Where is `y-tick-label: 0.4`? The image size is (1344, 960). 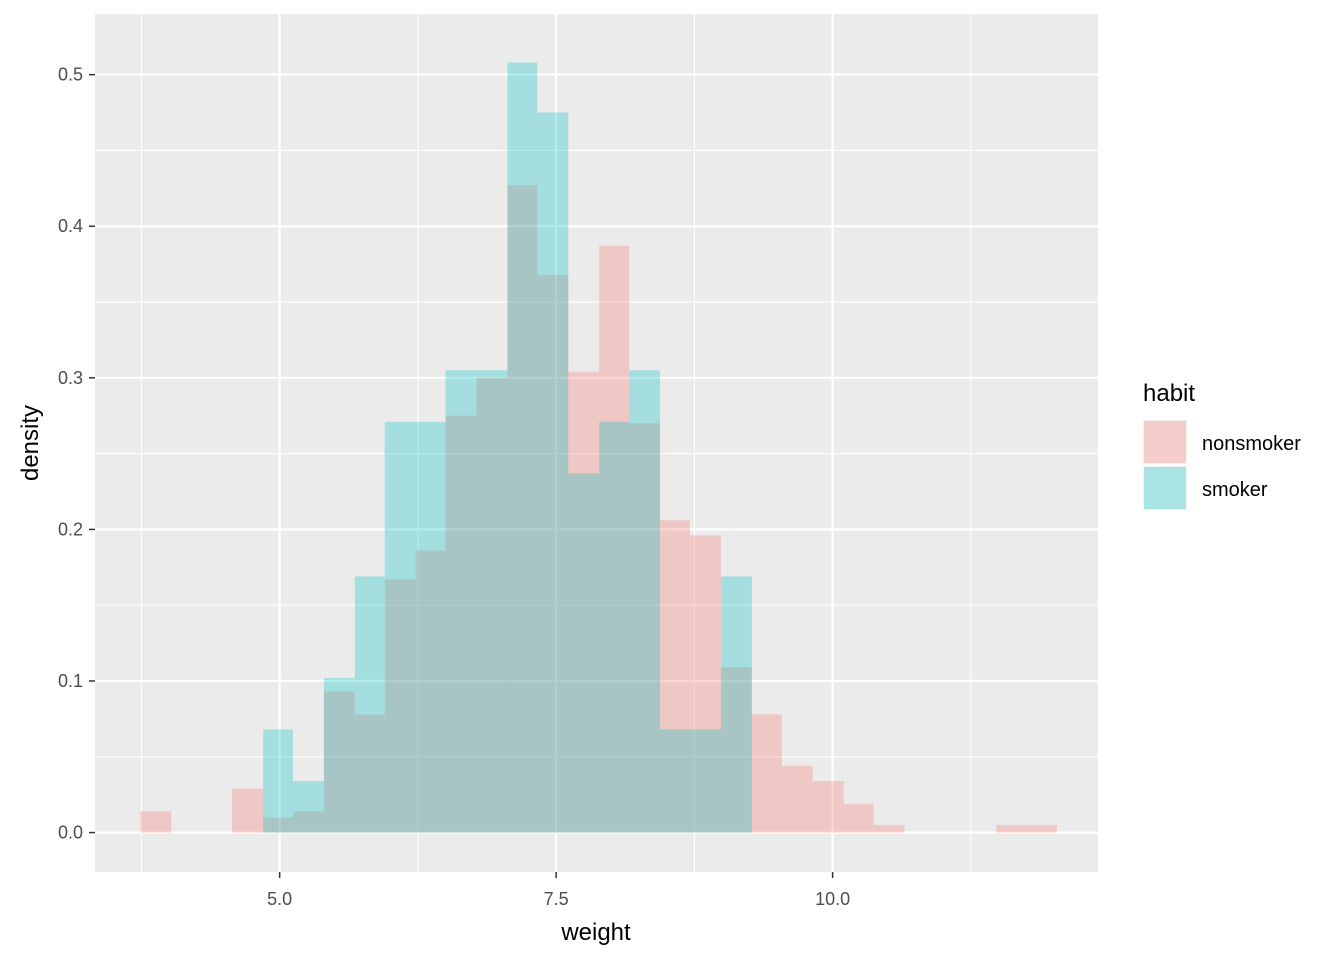 y-tick-label: 0.4 is located at coordinates (70, 226).